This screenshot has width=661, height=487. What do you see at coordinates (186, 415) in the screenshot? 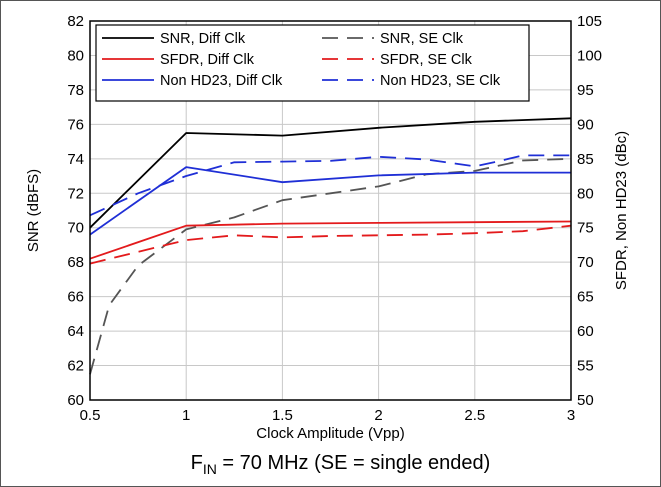
I see `x-tick-label: 1` at bounding box center [186, 415].